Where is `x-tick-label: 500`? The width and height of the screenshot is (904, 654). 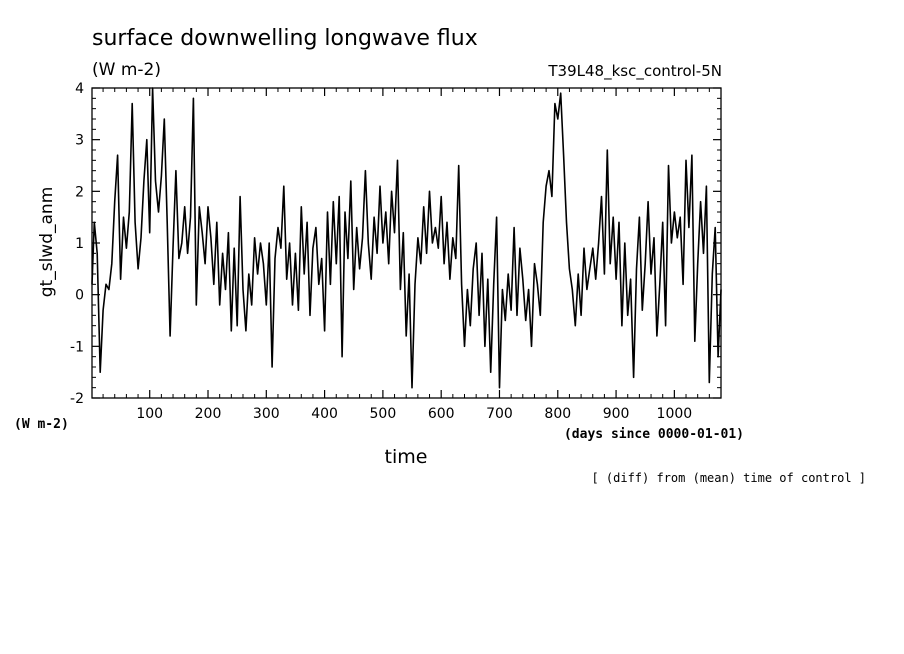
x-tick-label: 500 is located at coordinates (383, 414).